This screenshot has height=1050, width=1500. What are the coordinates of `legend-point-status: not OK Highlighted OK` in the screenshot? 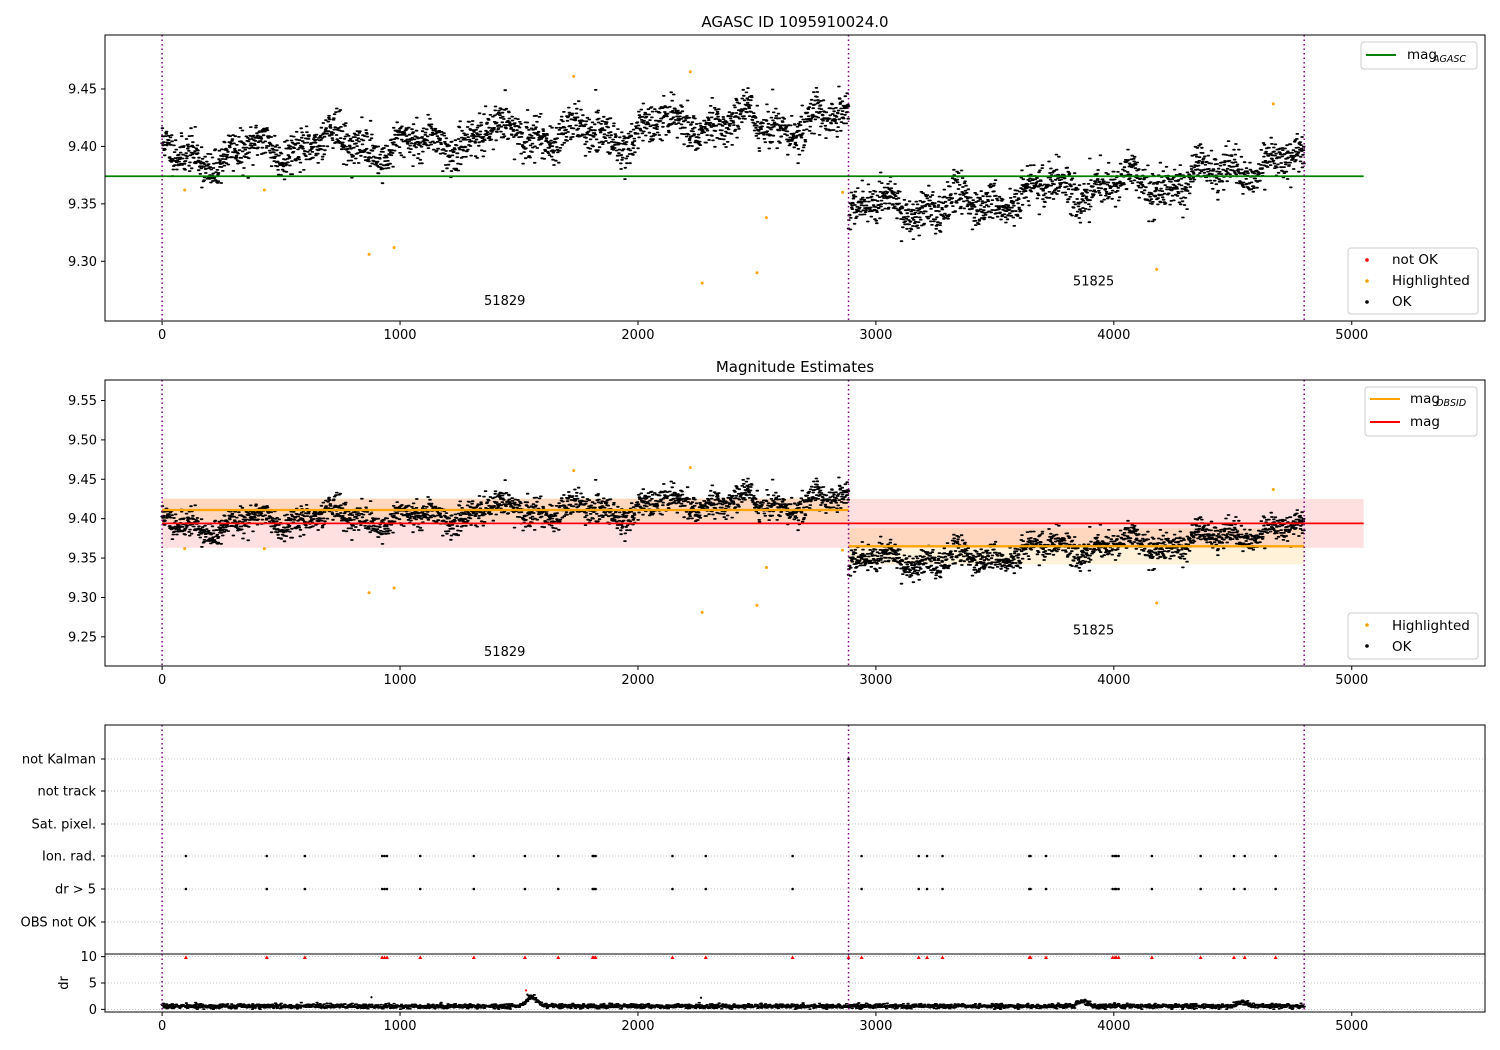 It's located at (1413, 281).